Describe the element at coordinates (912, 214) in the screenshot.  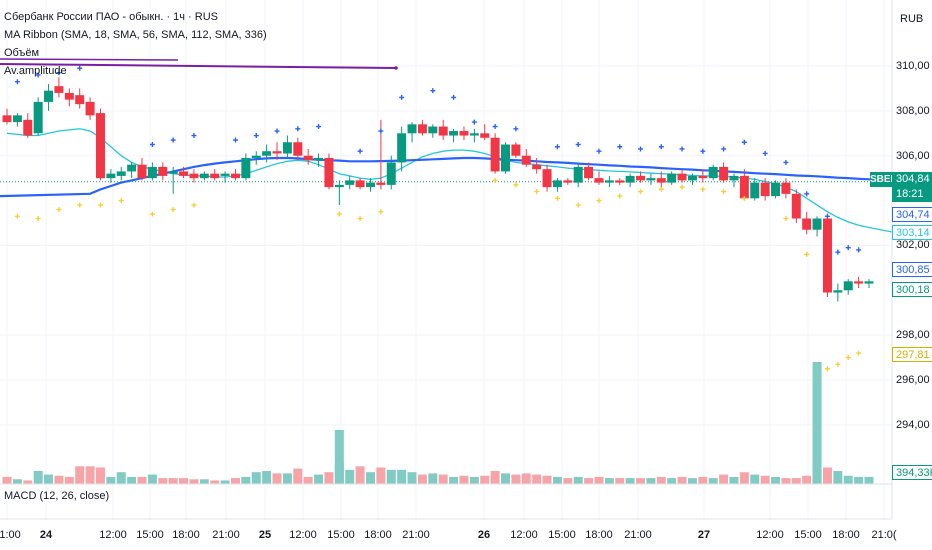
I see `ma1-badge: 304,74` at that location.